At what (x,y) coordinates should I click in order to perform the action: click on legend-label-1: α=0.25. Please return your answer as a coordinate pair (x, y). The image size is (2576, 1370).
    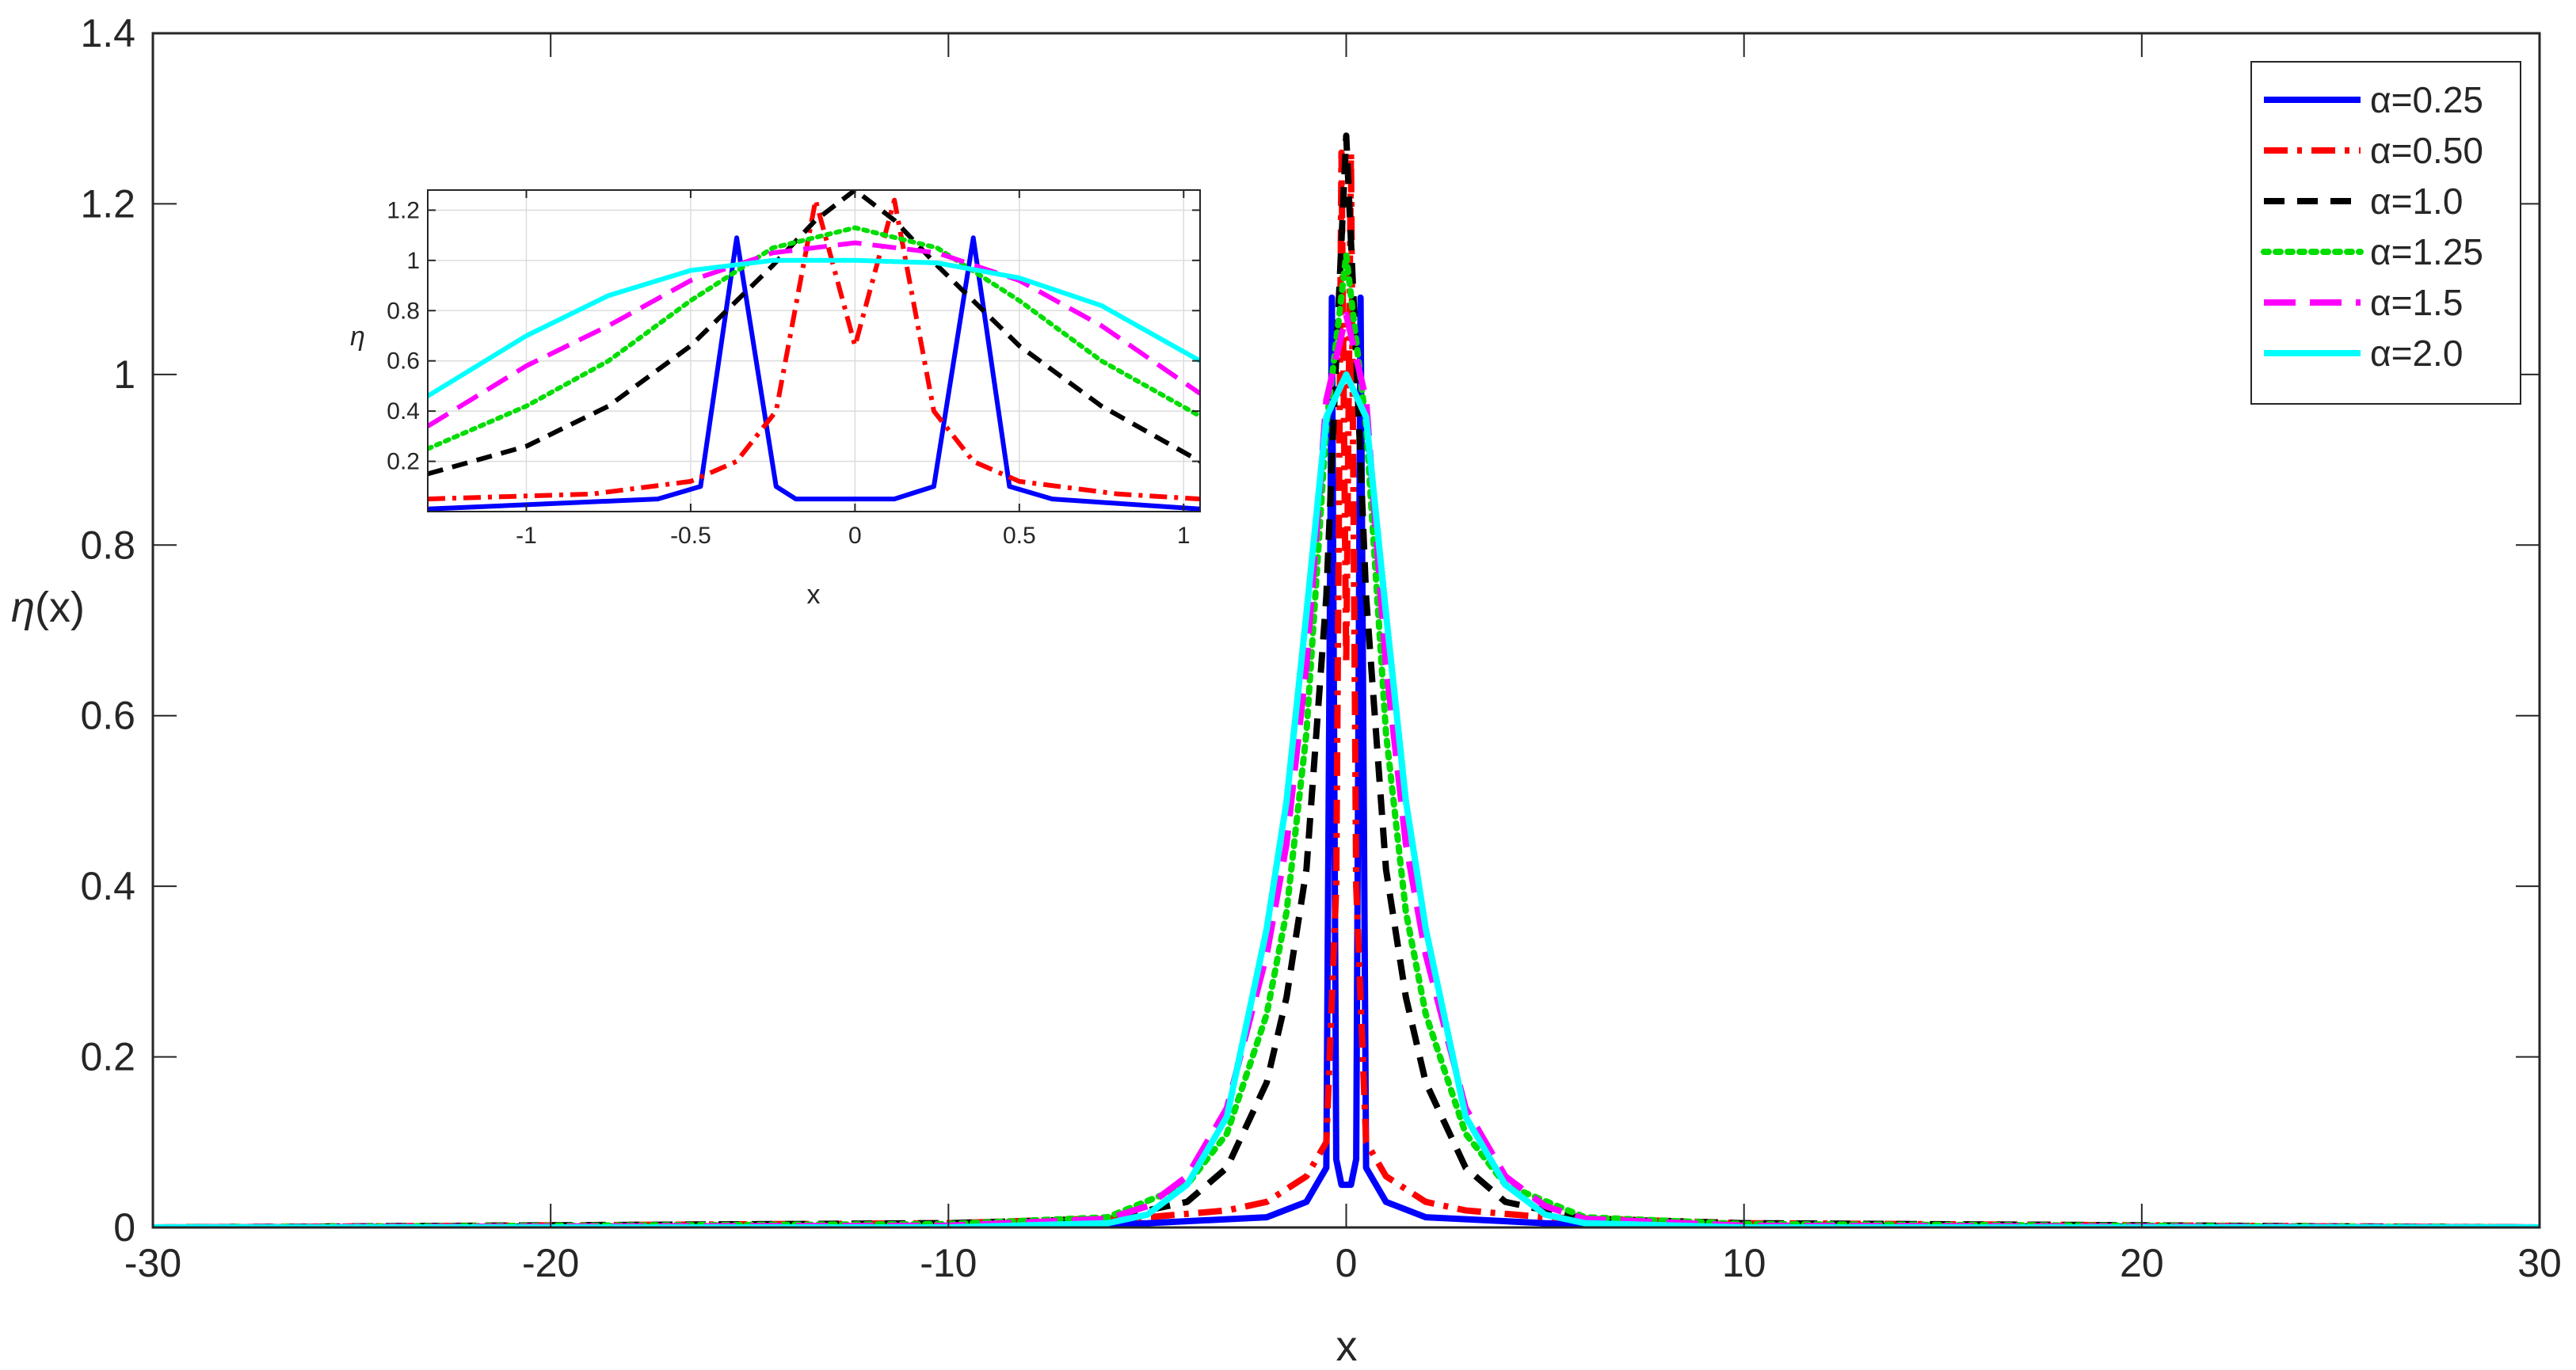
    Looking at the image, I should click on (2427, 99).